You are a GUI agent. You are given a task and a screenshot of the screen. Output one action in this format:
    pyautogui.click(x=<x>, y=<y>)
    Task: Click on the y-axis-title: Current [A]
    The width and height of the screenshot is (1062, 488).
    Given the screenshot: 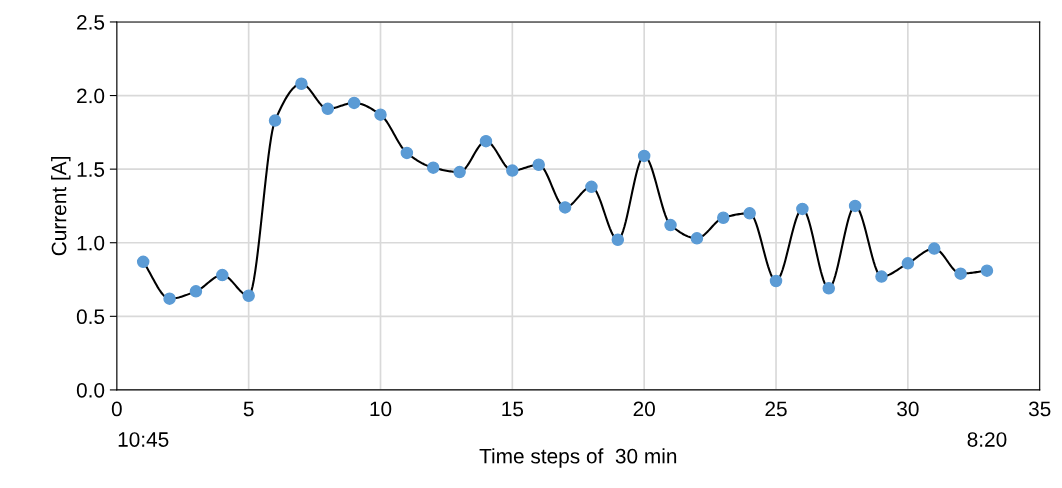 What is the action you would take?
    pyautogui.click(x=61, y=206)
    